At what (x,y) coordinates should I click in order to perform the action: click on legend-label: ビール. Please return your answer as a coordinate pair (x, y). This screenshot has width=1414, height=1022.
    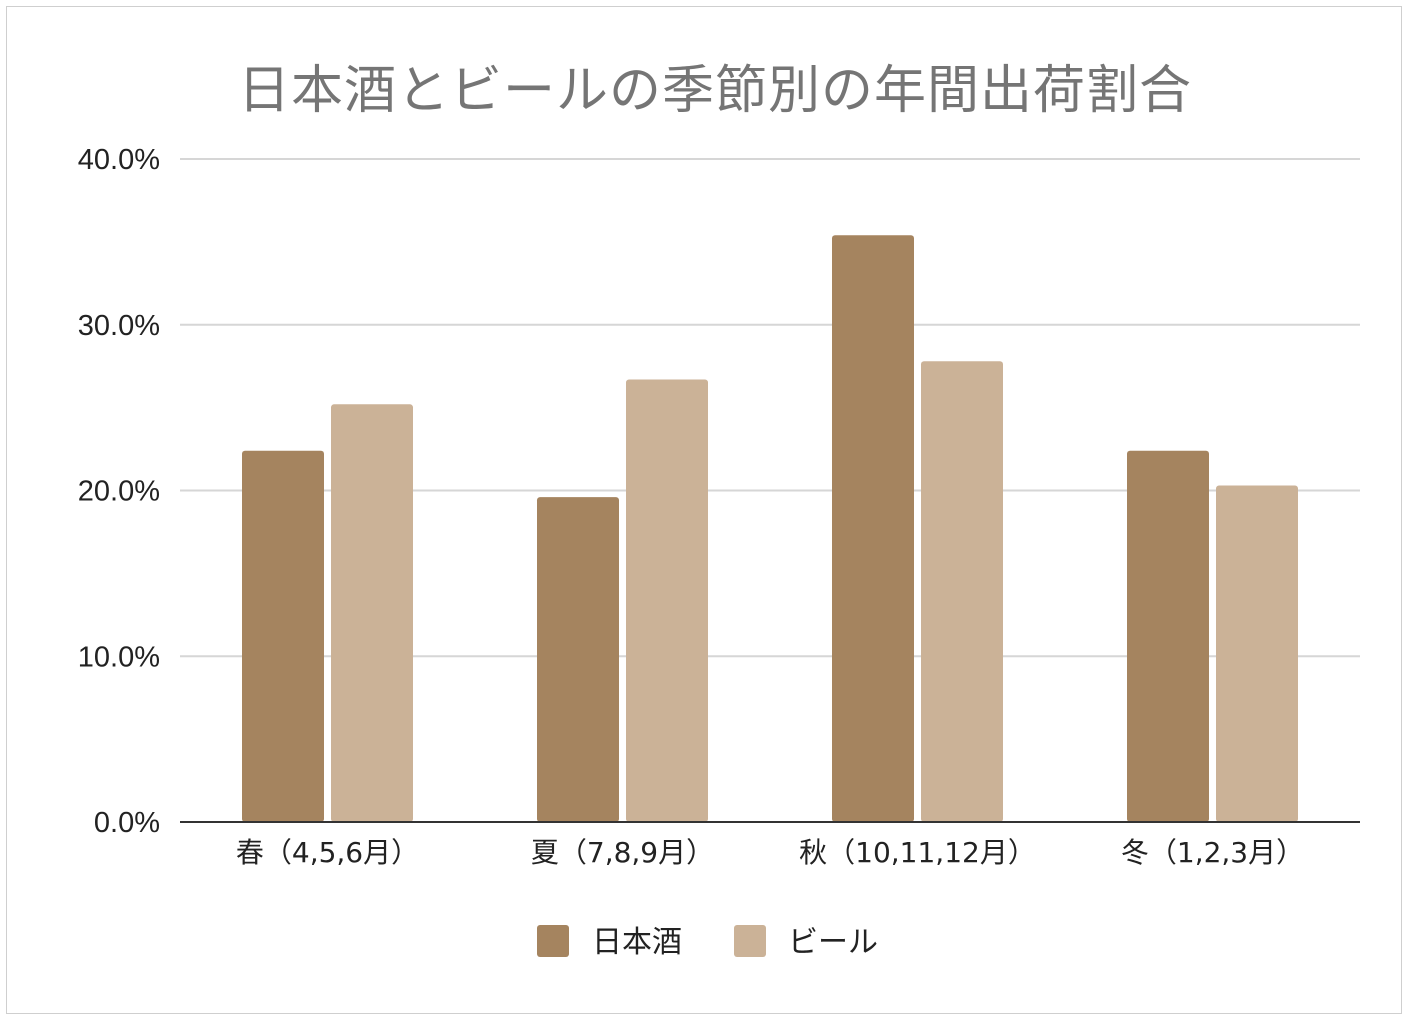
    Looking at the image, I should click on (833, 942).